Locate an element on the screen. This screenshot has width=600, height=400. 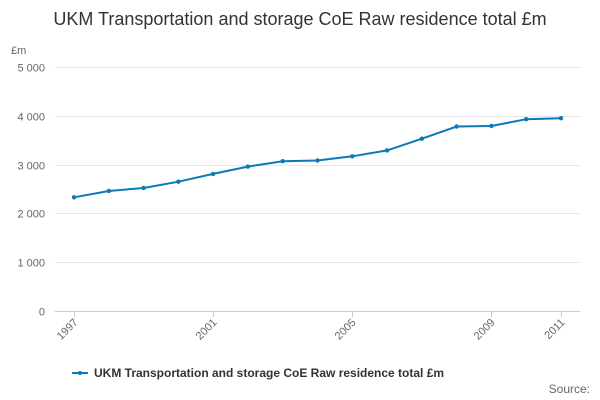
x-tick-label: 2009 is located at coordinates (485, 330).